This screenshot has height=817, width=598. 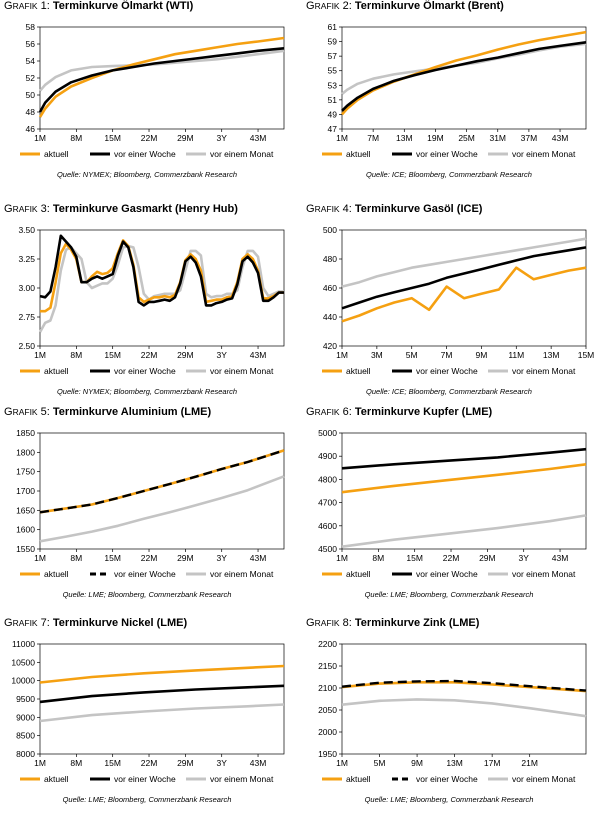 I want to click on x-tick-label: 19M, so click(x=435, y=138).